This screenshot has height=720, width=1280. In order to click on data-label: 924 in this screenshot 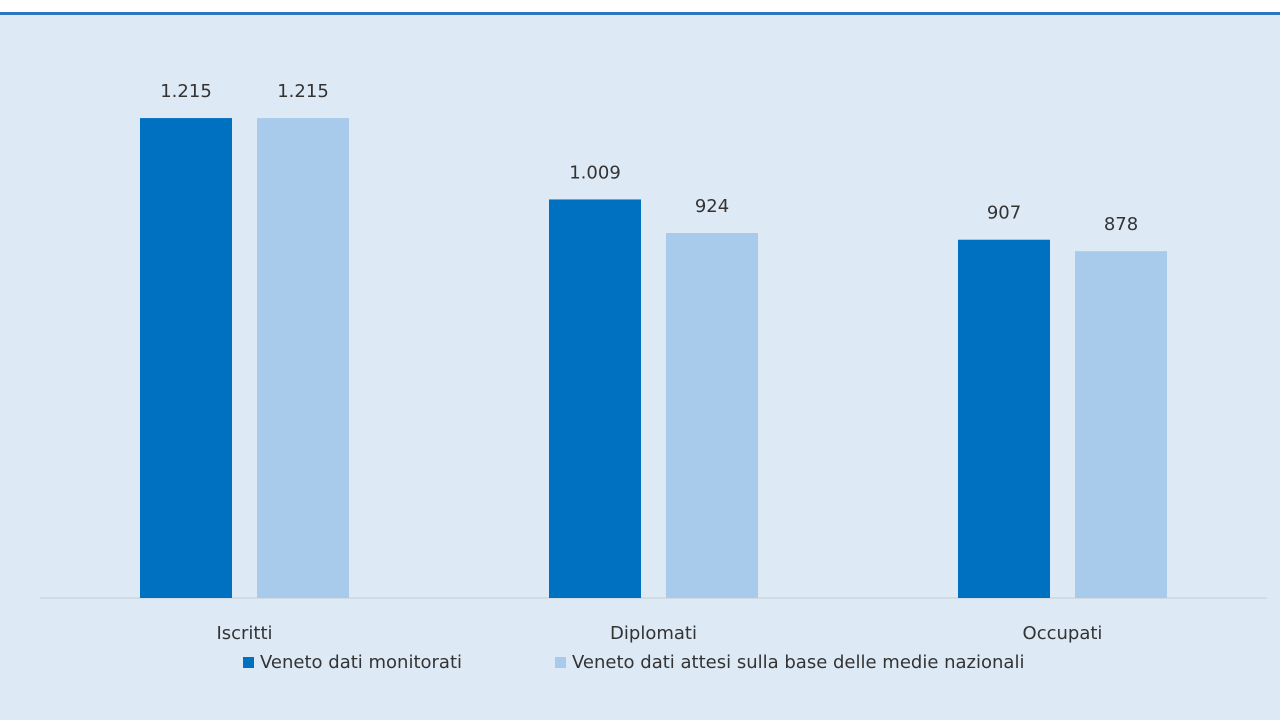, I will do `click(712, 206)`.